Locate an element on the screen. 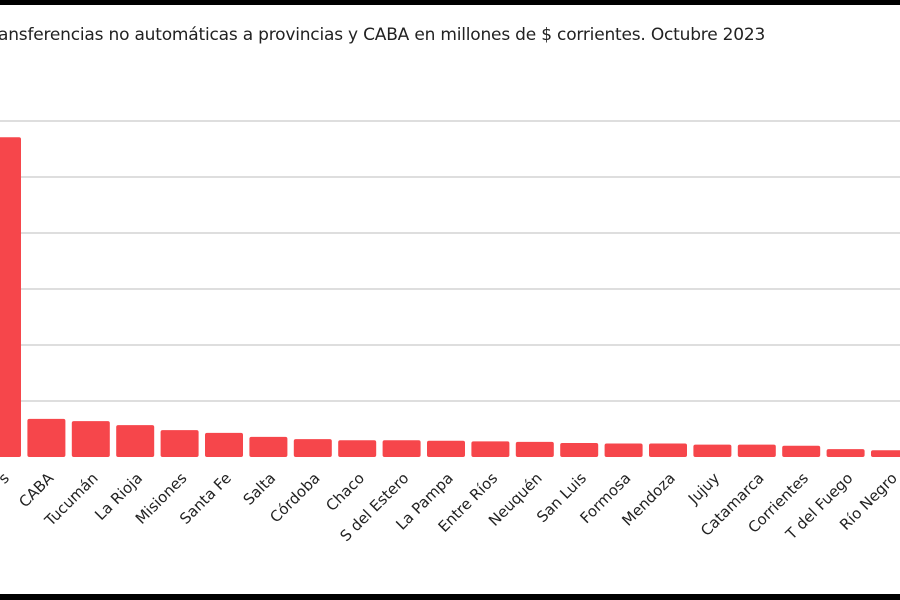 This screenshot has height=600, width=900. bar-san-luis is located at coordinates (579, 450).